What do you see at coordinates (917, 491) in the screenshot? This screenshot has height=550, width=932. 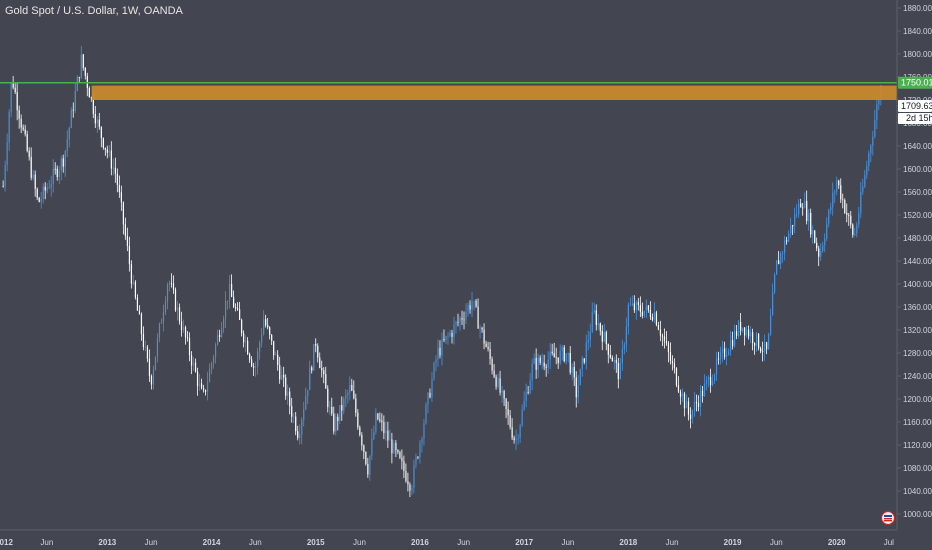 I see `y-tick-label: 1040.000` at bounding box center [917, 491].